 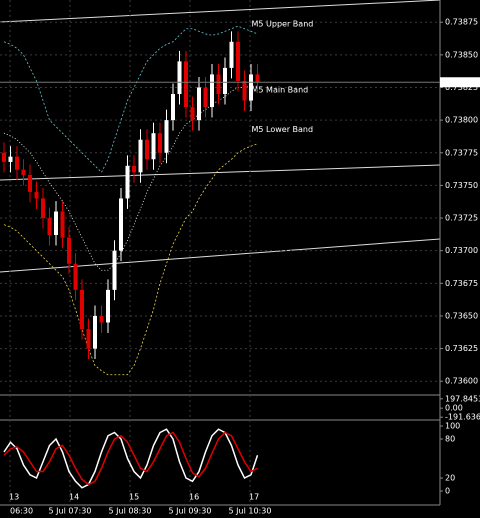 I want to click on y-tick-label: 0.73775, so click(x=461, y=152).